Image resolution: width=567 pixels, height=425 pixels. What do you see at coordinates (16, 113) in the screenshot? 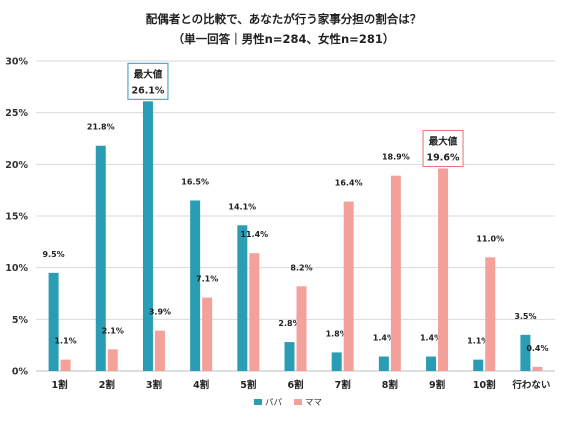
I see `y-tick-label: 25%` at bounding box center [16, 113].